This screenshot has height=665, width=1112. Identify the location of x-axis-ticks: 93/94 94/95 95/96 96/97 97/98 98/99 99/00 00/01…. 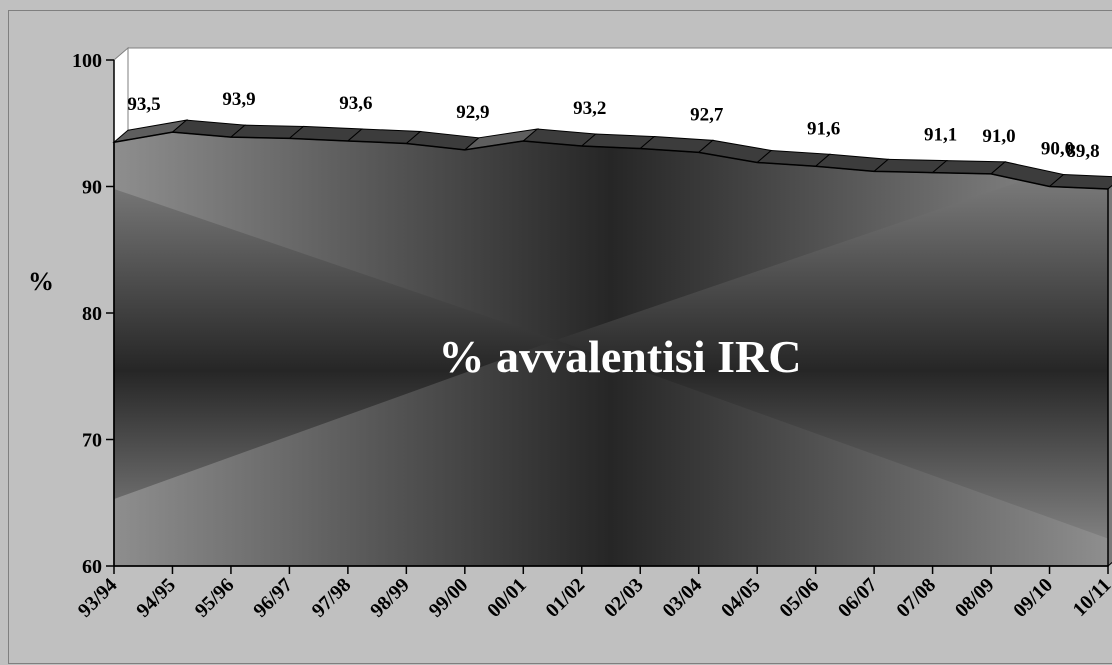
(593, 594).